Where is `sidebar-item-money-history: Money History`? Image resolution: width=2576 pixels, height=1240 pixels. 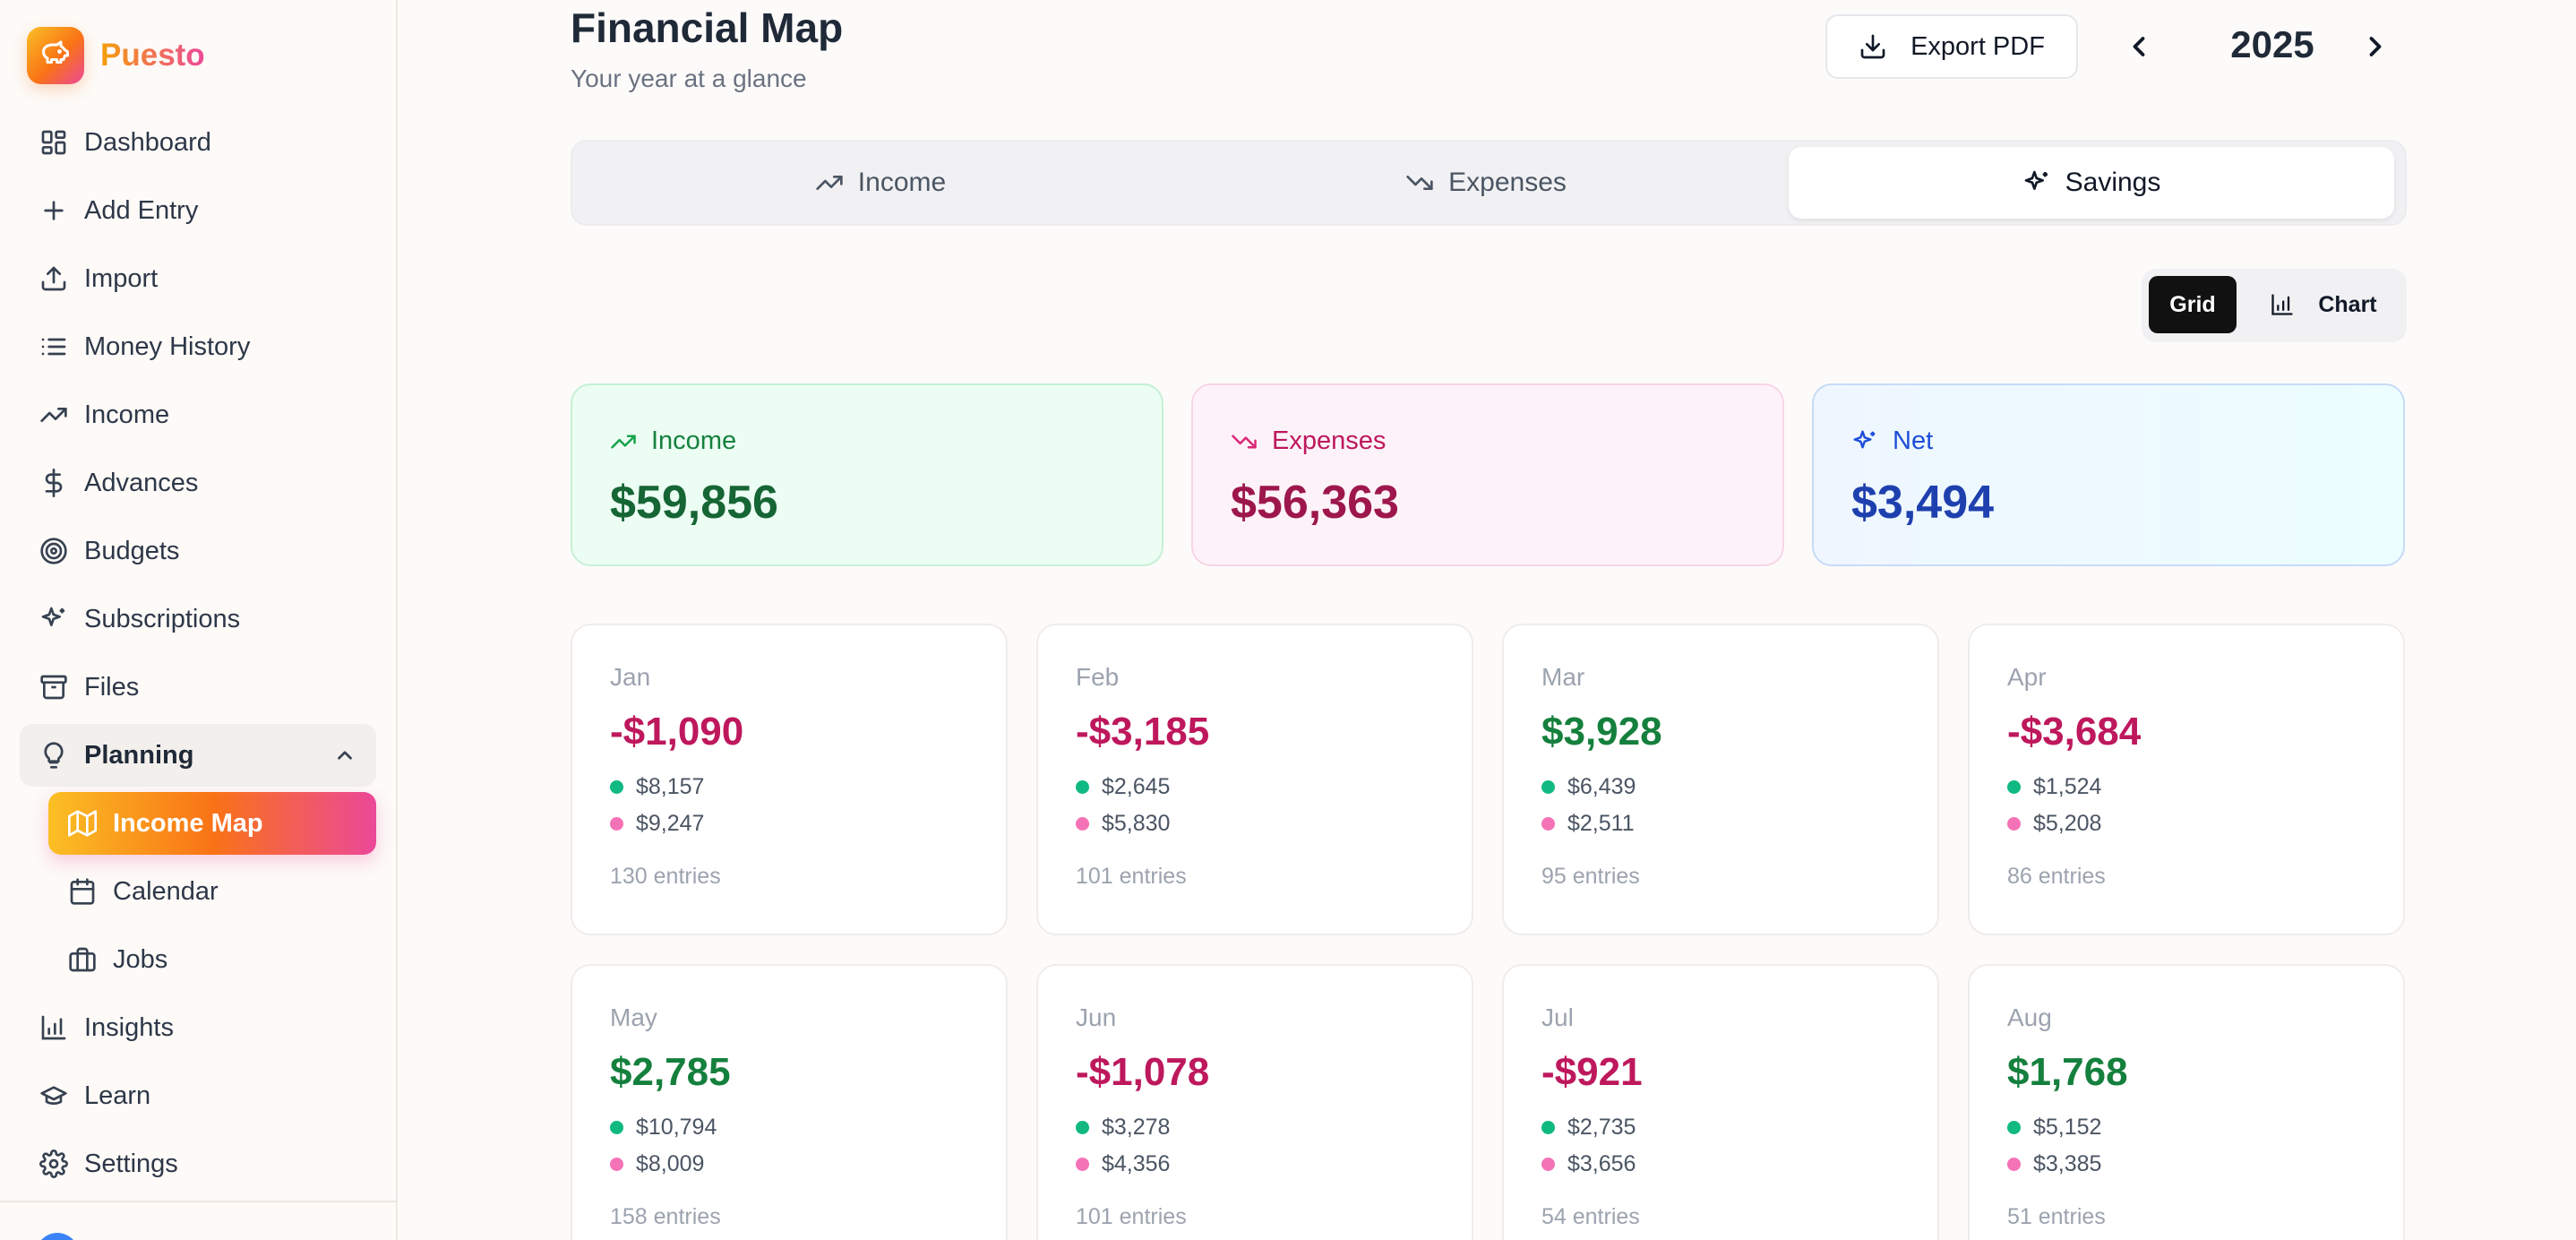
sidebar-item-money-history: Money History is located at coordinates (198, 347).